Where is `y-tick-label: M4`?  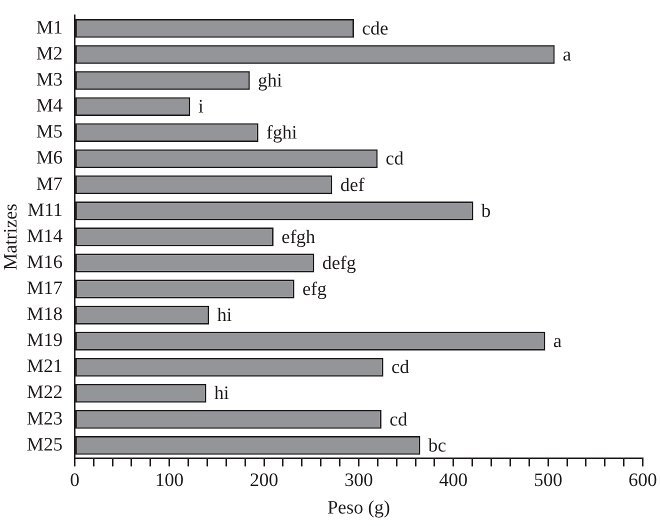
y-tick-label: M4 is located at coordinates (50, 106).